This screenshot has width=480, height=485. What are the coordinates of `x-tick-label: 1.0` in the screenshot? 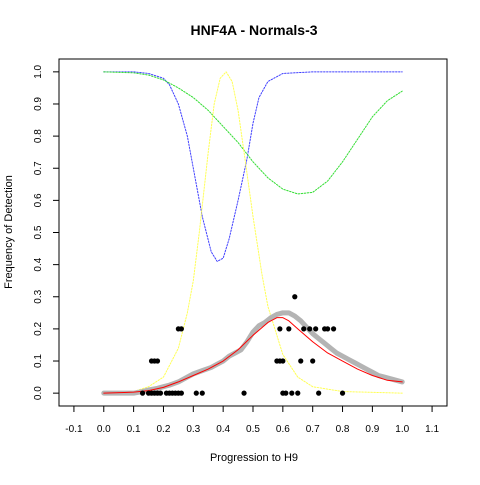 It's located at (402, 429).